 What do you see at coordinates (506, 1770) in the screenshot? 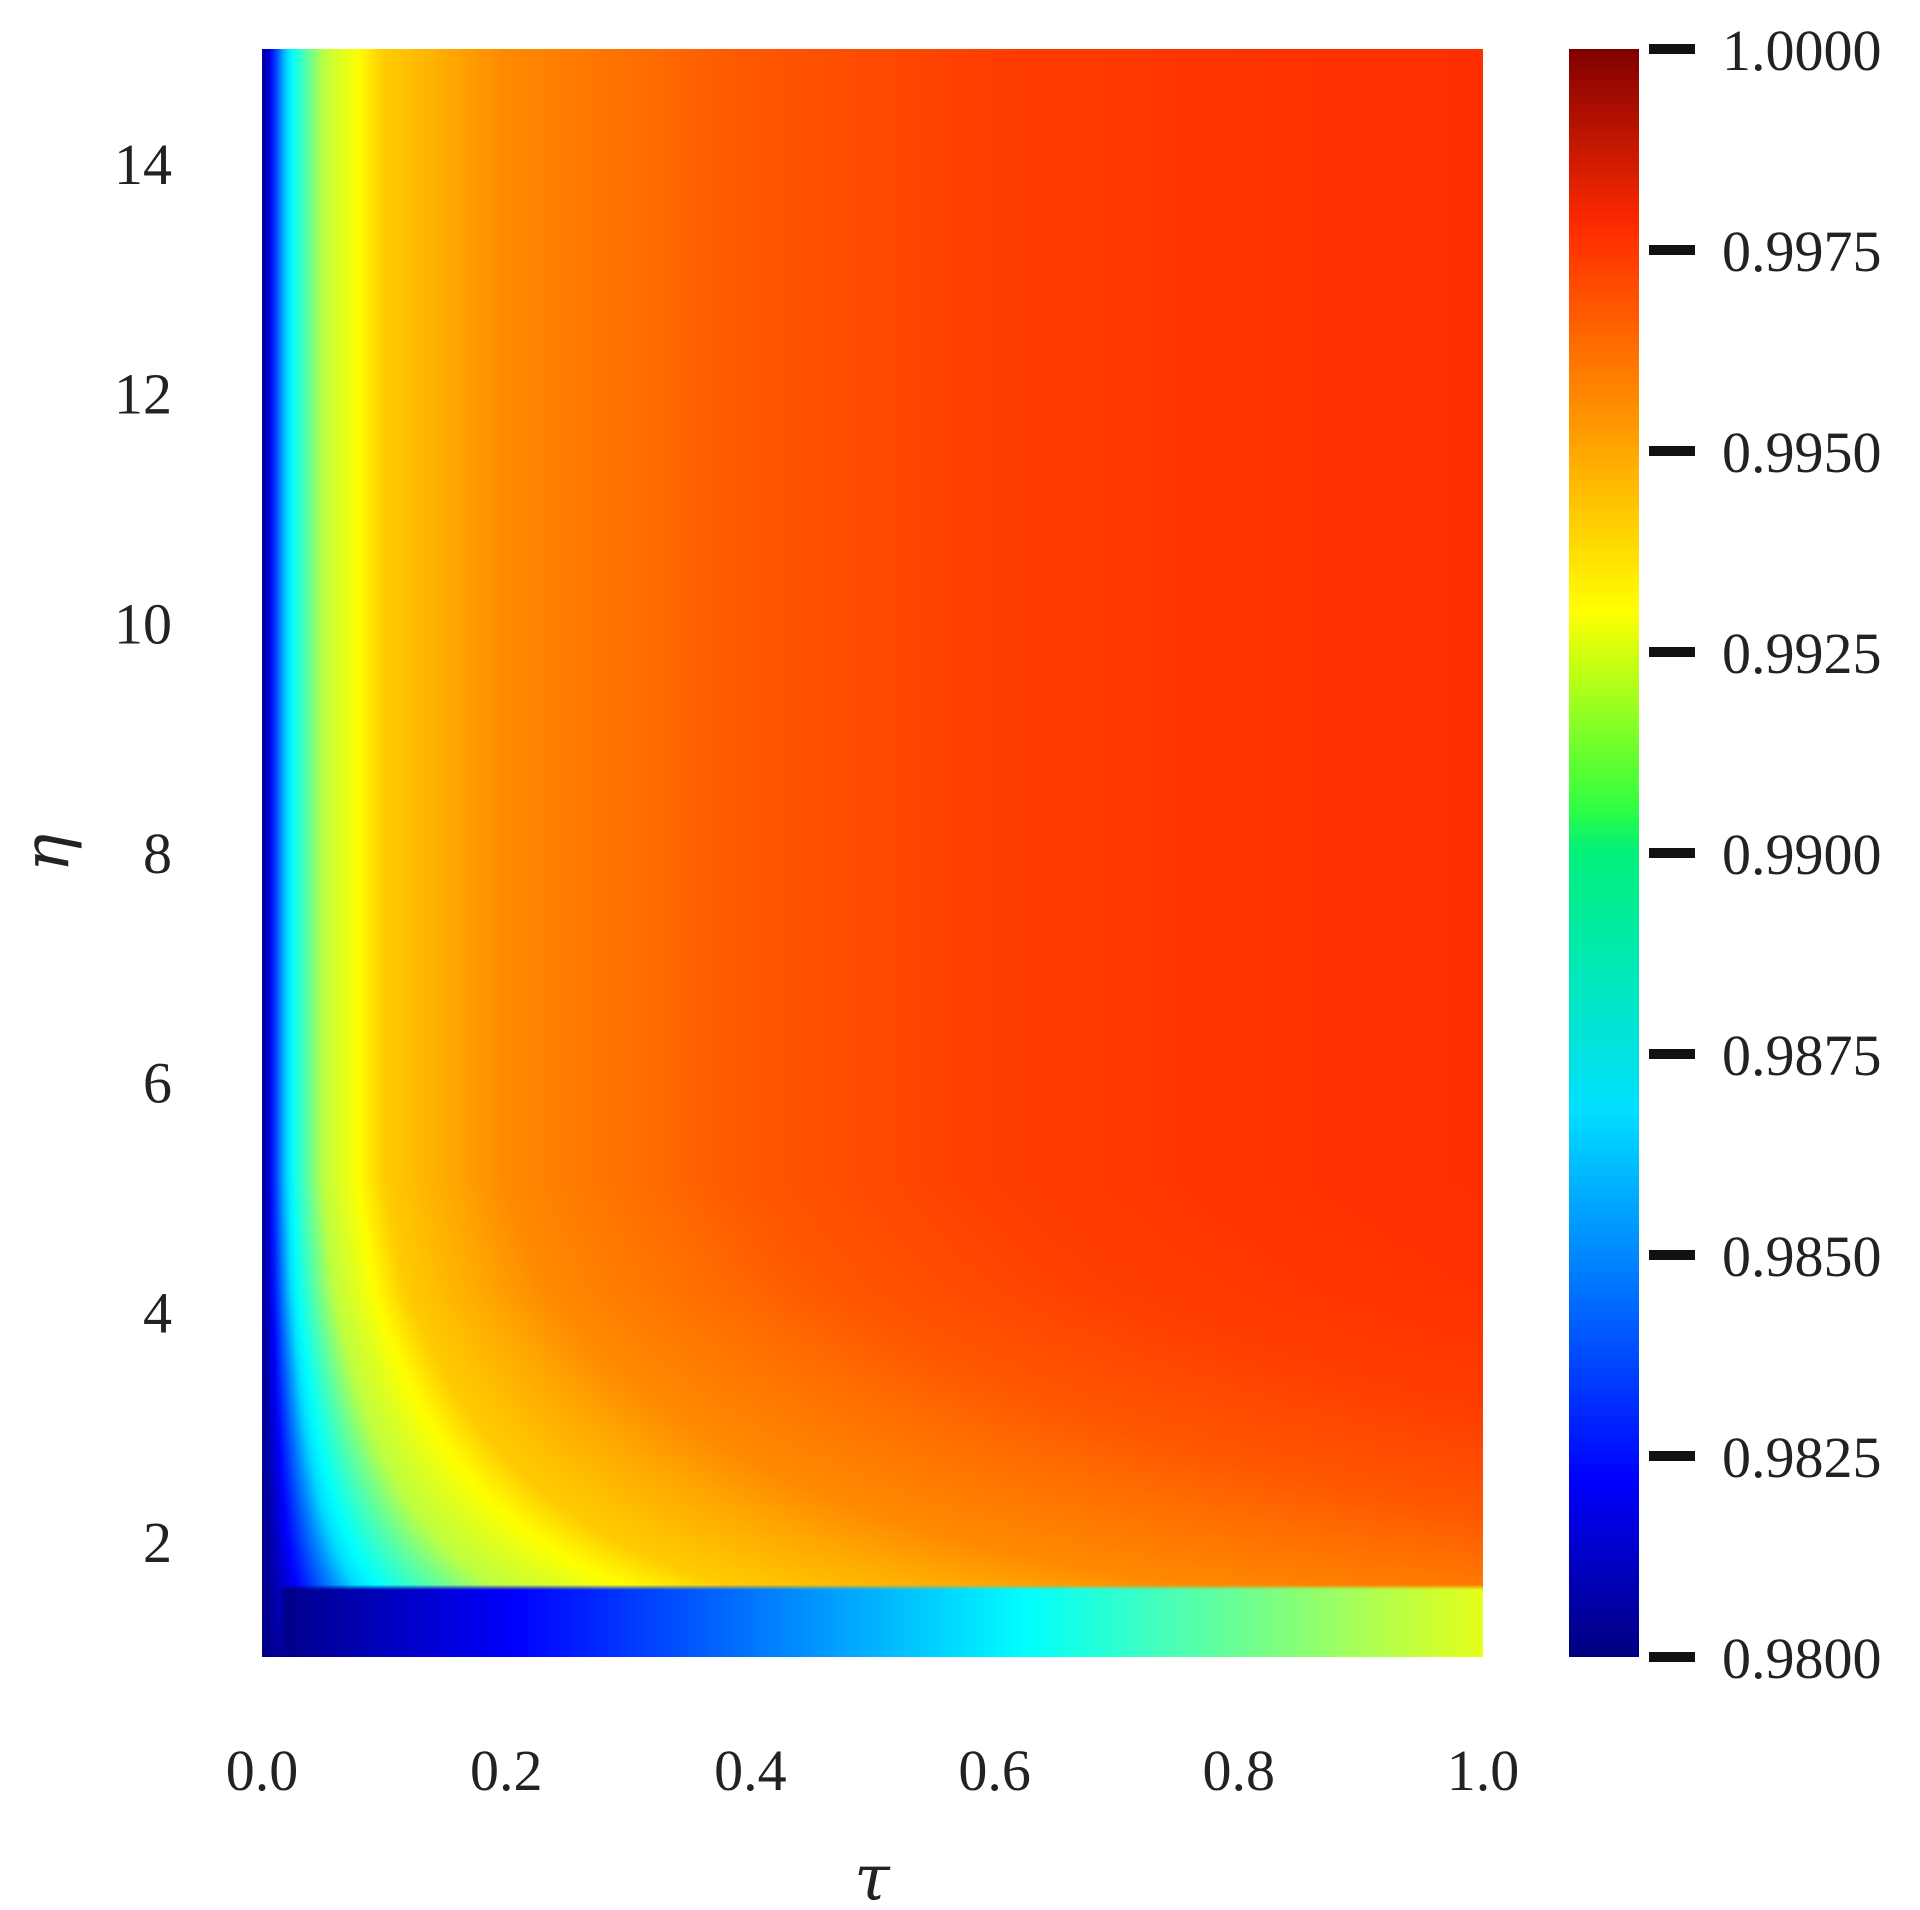
I see `x-tick-label: 0.2` at bounding box center [506, 1770].